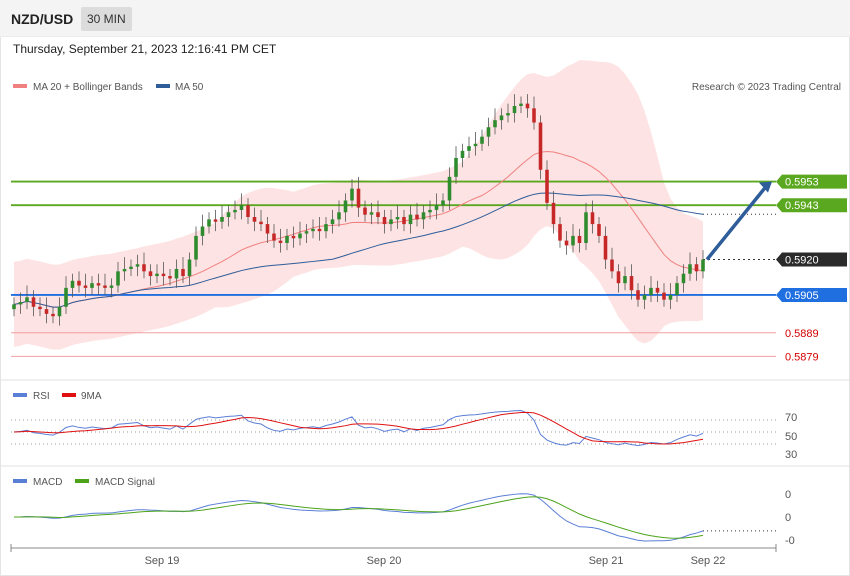 The width and height of the screenshot is (850, 576). I want to click on level-tag-resistance, so click(811, 181).